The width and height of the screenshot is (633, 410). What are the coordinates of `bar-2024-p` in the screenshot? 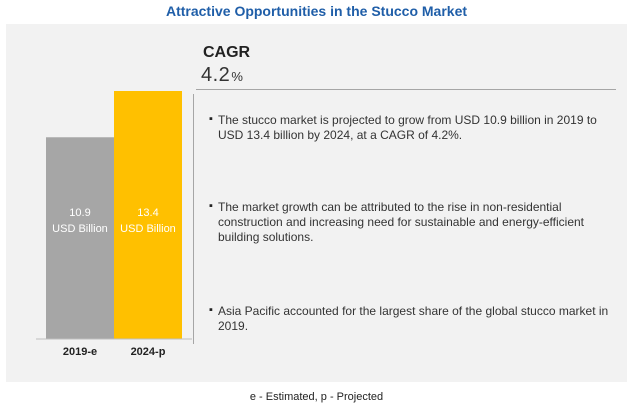 It's located at (148, 215).